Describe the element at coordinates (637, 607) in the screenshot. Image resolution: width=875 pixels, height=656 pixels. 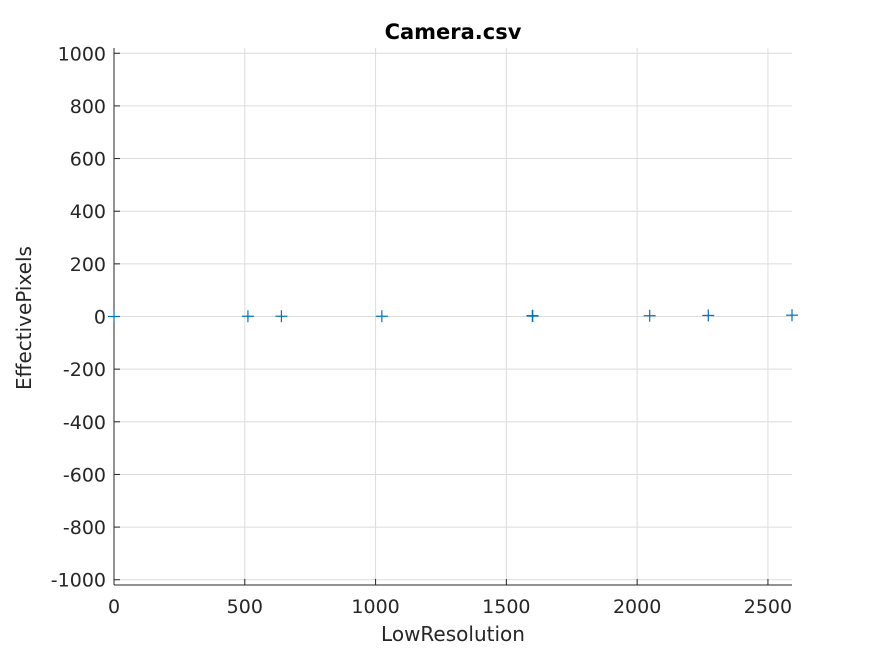
I see `x-tick-label: 2000` at that location.